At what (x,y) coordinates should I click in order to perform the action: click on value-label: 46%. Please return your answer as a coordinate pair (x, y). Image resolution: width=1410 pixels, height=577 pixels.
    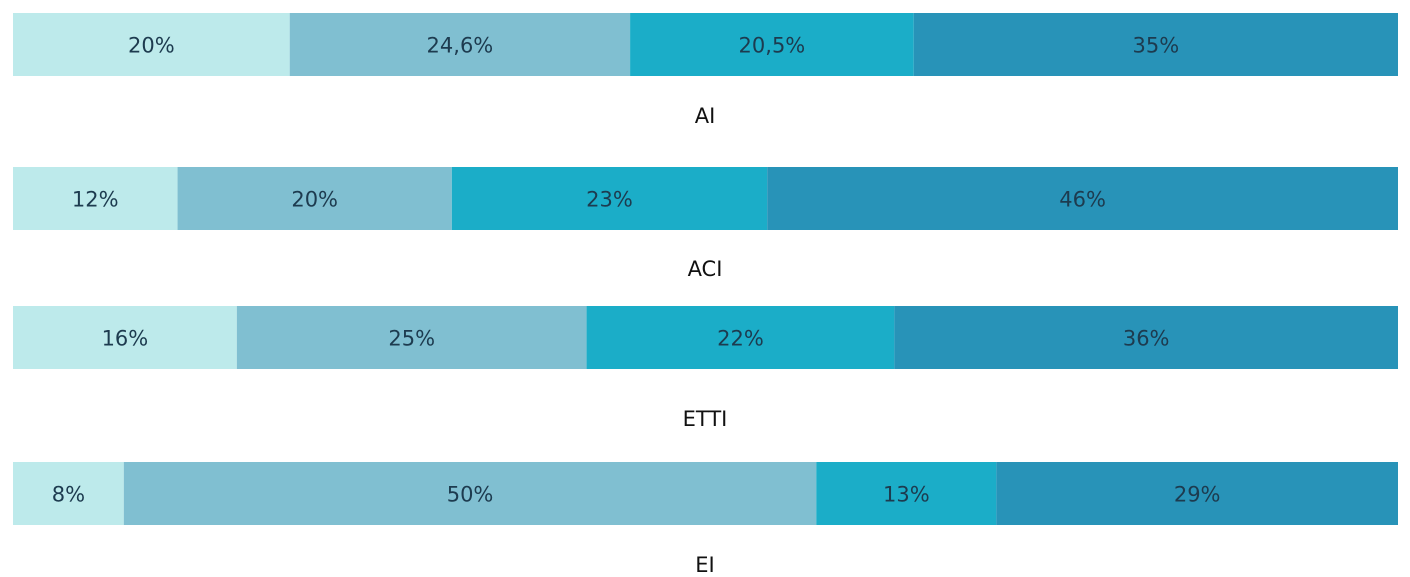
    Looking at the image, I should click on (1082, 200).